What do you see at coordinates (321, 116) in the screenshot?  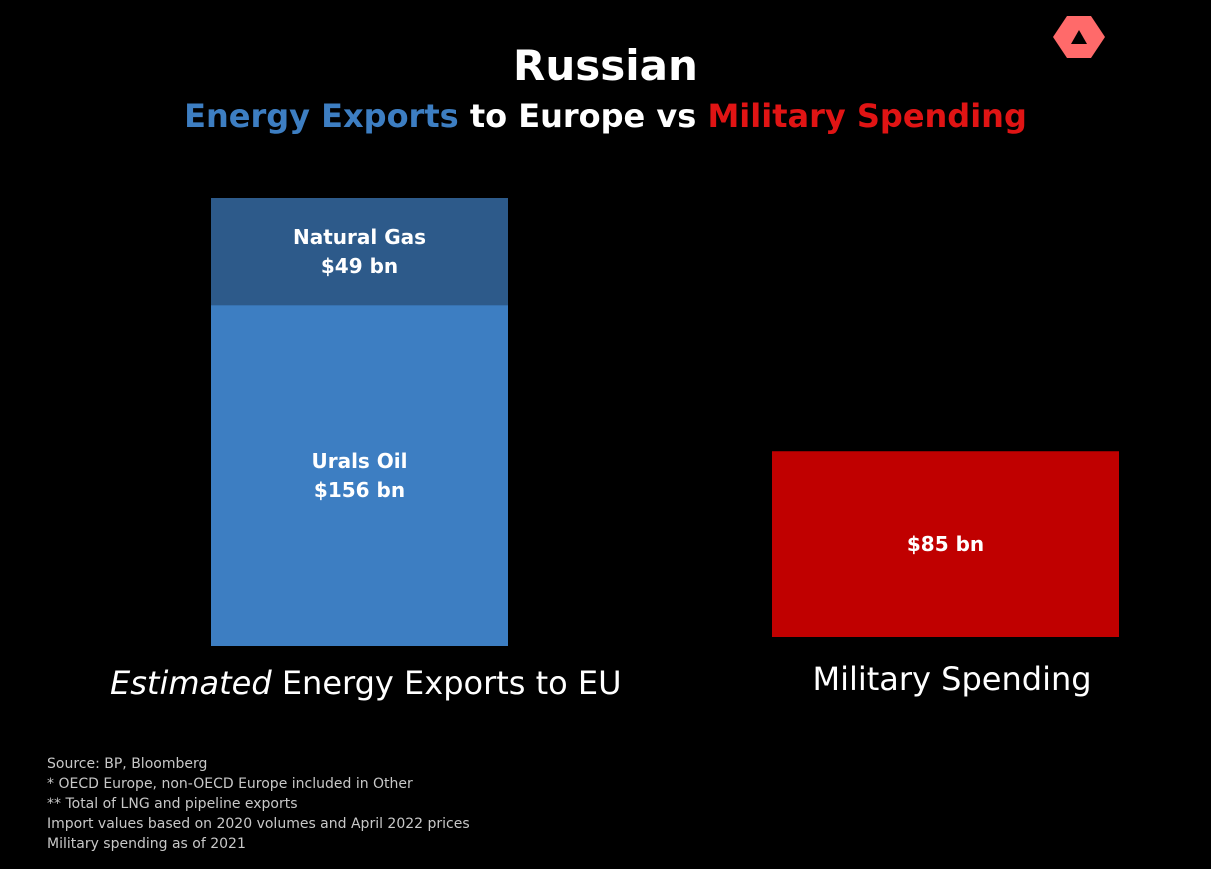 I see `subtitle-energy-exports: Energy Exports` at bounding box center [321, 116].